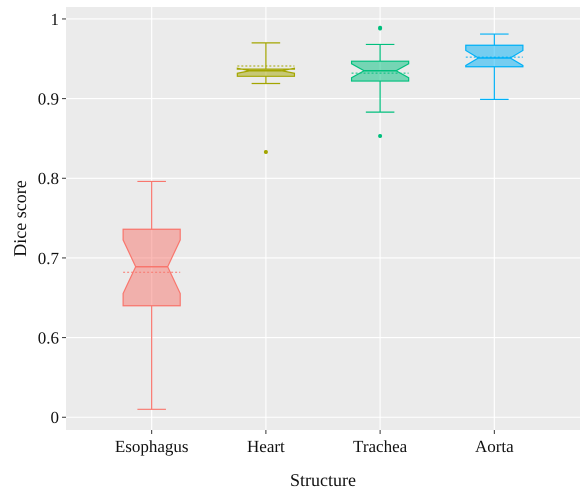 This screenshot has width=583, height=494. I want to click on x-axis-title: Structure, so click(323, 480).